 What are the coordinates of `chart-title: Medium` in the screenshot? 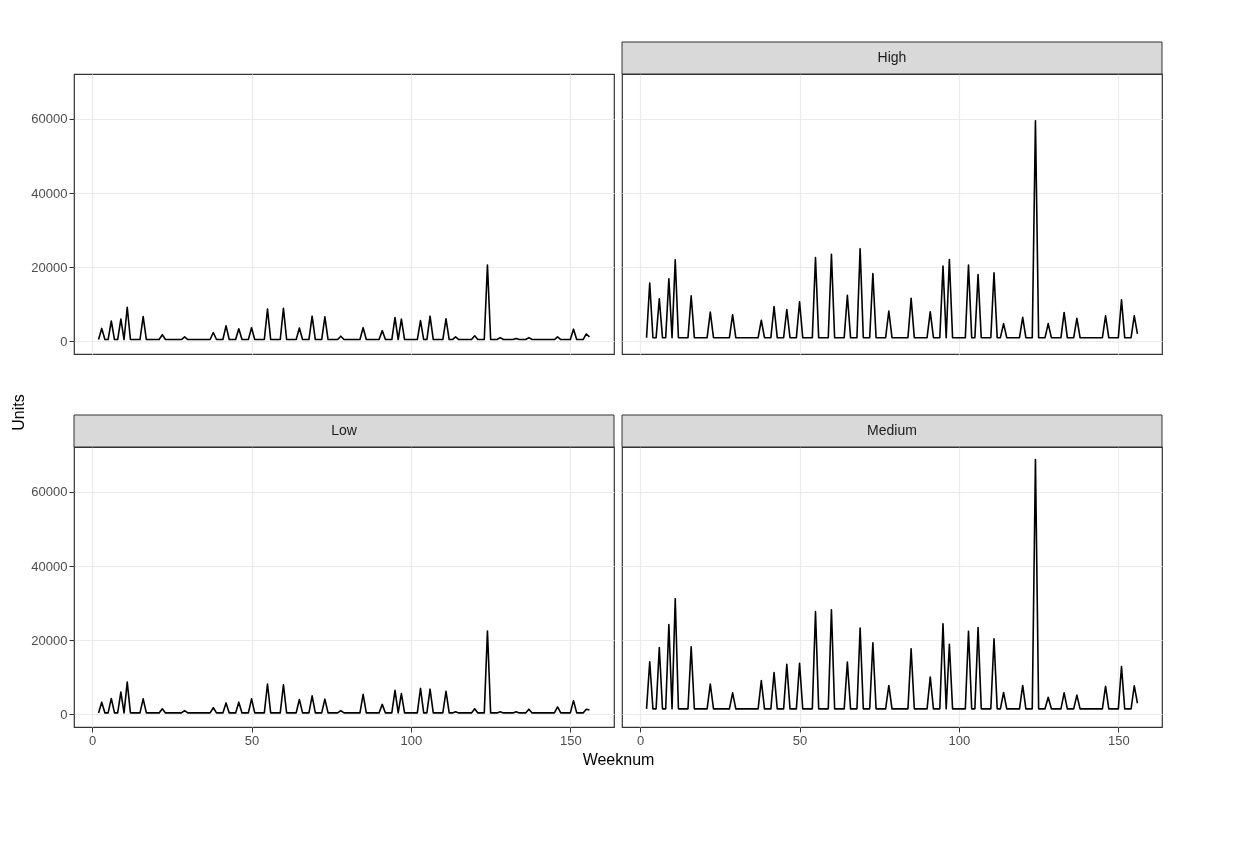 It's located at (892, 430).